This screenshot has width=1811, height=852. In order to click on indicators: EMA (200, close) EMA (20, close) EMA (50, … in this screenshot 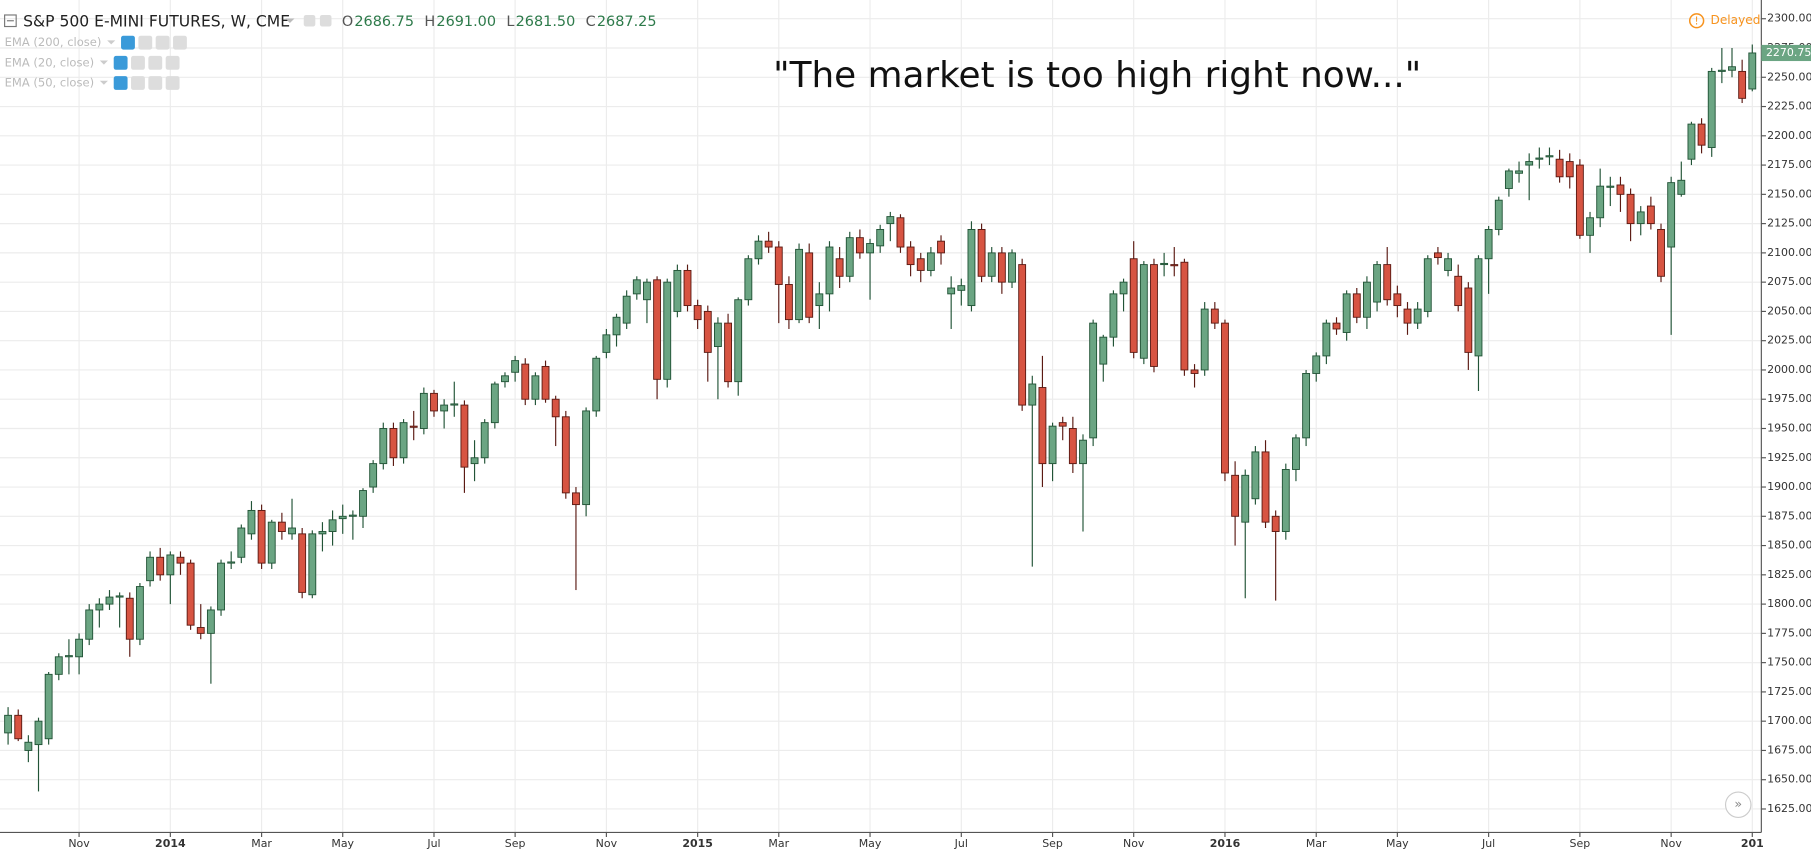, I will do `click(96, 62)`.